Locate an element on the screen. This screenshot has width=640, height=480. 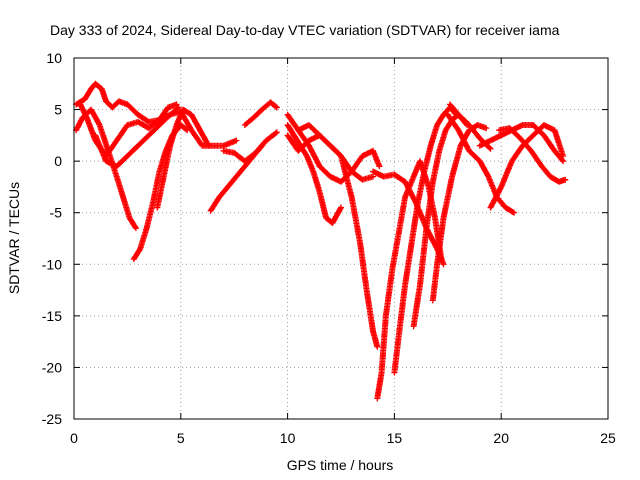
y-axis-label: SDTVAR / TECUs is located at coordinates (14, 238).